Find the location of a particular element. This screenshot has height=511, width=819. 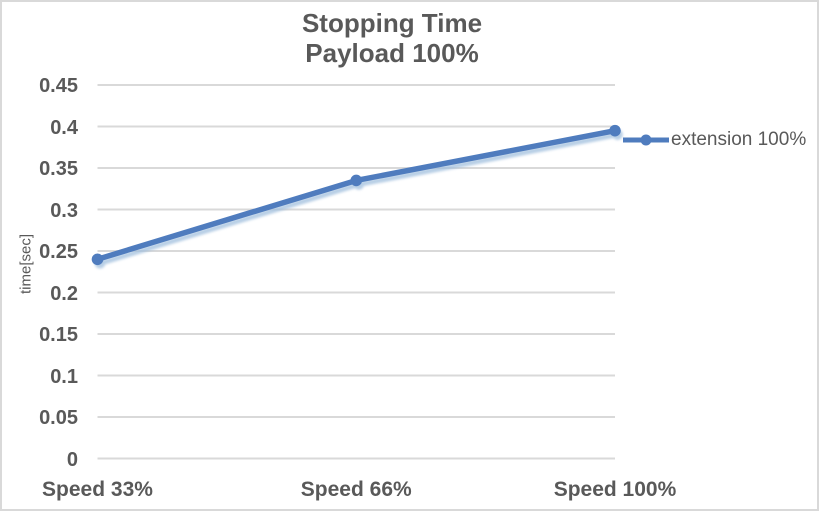

legend: extension 100% is located at coordinates (714, 140).